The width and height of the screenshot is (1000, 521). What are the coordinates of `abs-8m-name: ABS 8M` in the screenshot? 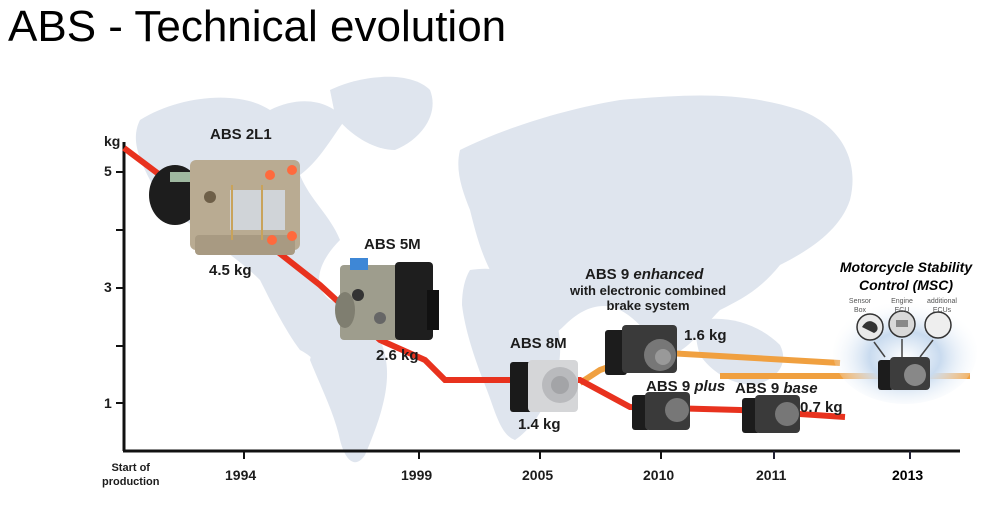 It's located at (538, 343).